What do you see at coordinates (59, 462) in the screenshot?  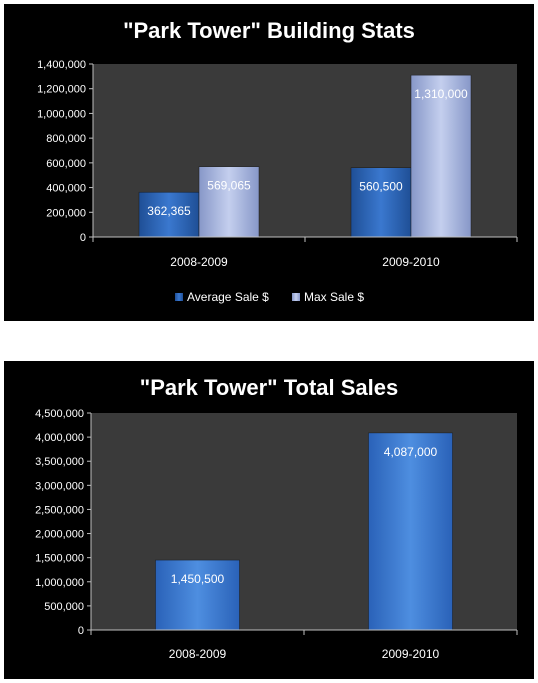 I see `y-tick-label: 3,500,000` at bounding box center [59, 462].